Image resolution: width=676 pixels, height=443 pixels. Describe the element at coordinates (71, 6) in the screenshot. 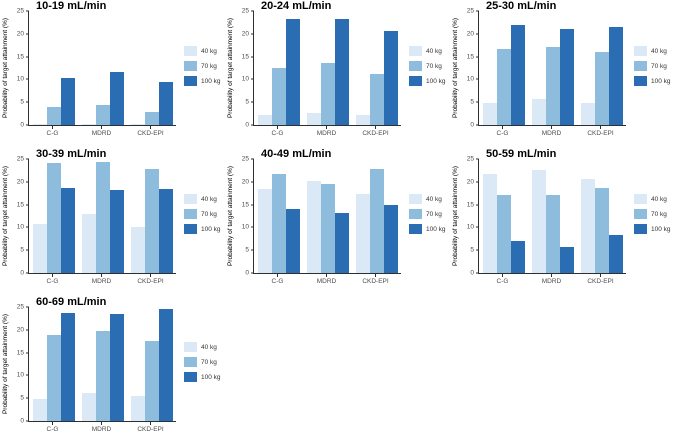

I see `panel-title: 10-19 mL/min` at that location.